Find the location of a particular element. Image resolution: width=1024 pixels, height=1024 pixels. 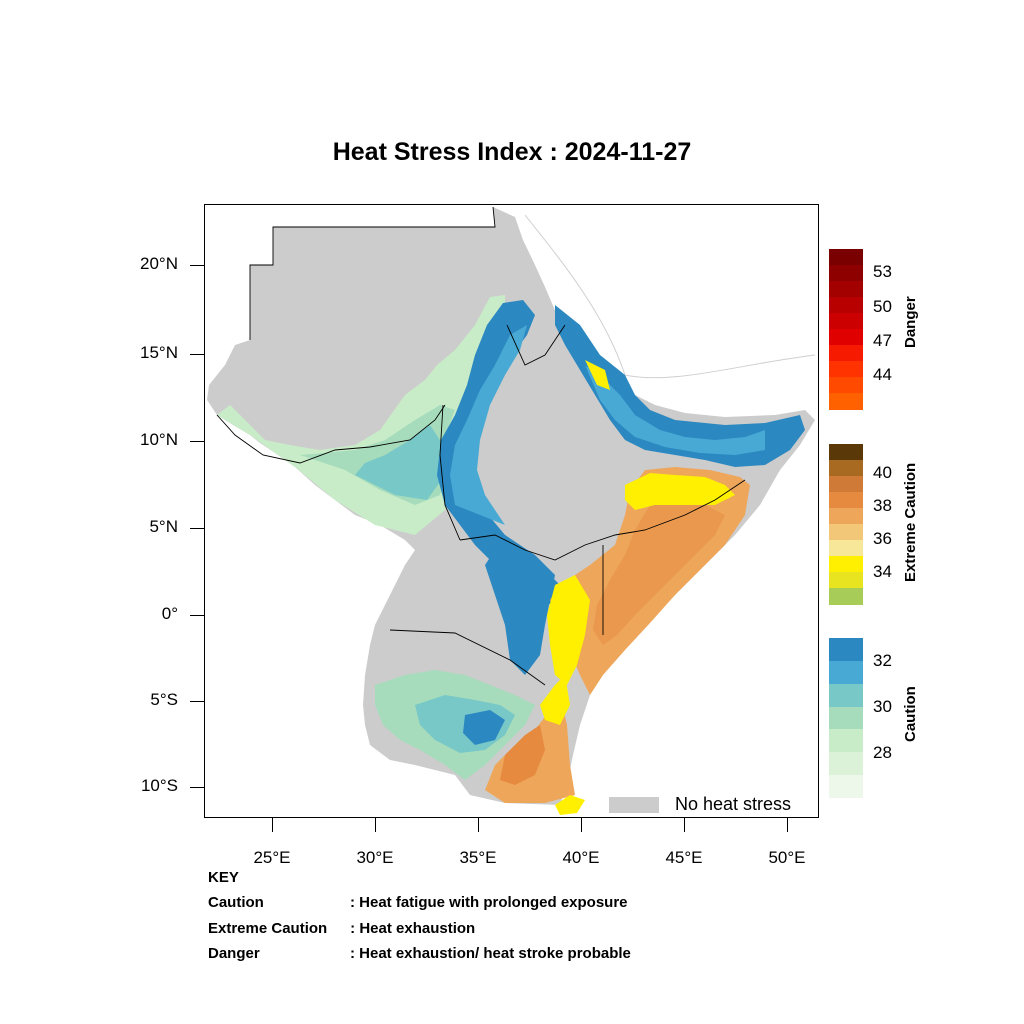

key-term-caution: Caution is located at coordinates (236, 902).